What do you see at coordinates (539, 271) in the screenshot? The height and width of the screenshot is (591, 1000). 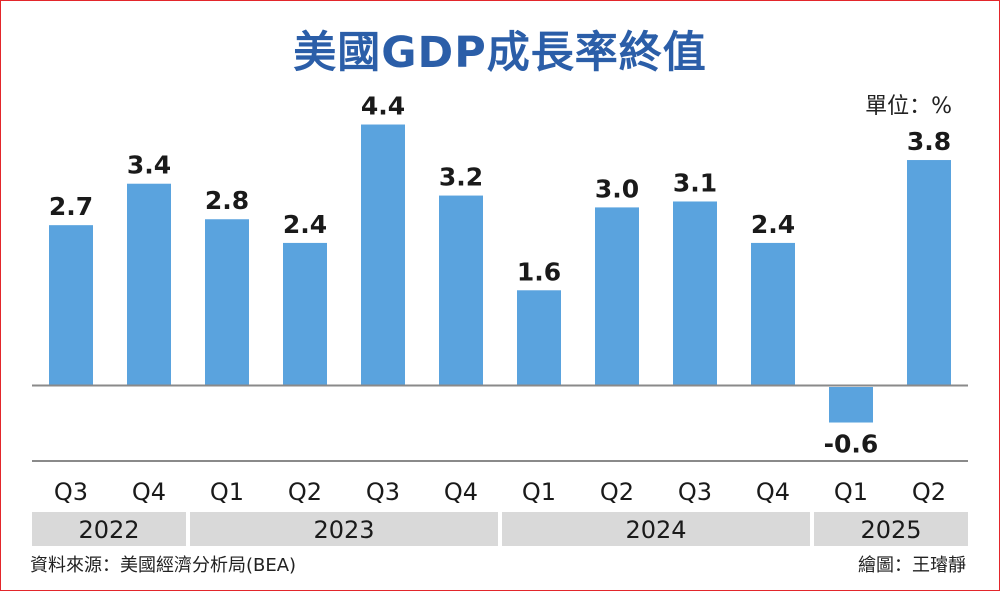 I see `value-label-6: 1.6` at bounding box center [539, 271].